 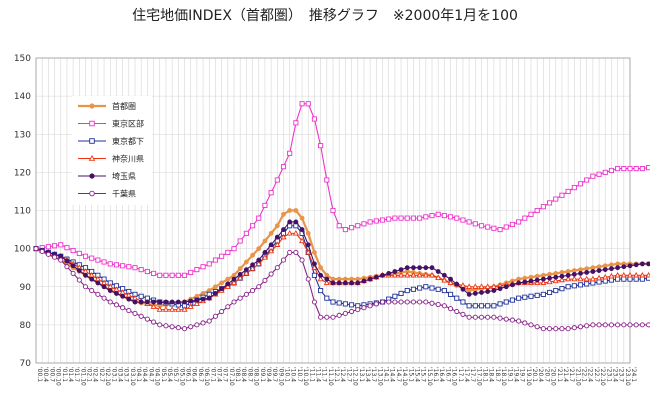 I want to click on x-tick-label: '02.7, so click(x=101, y=374).